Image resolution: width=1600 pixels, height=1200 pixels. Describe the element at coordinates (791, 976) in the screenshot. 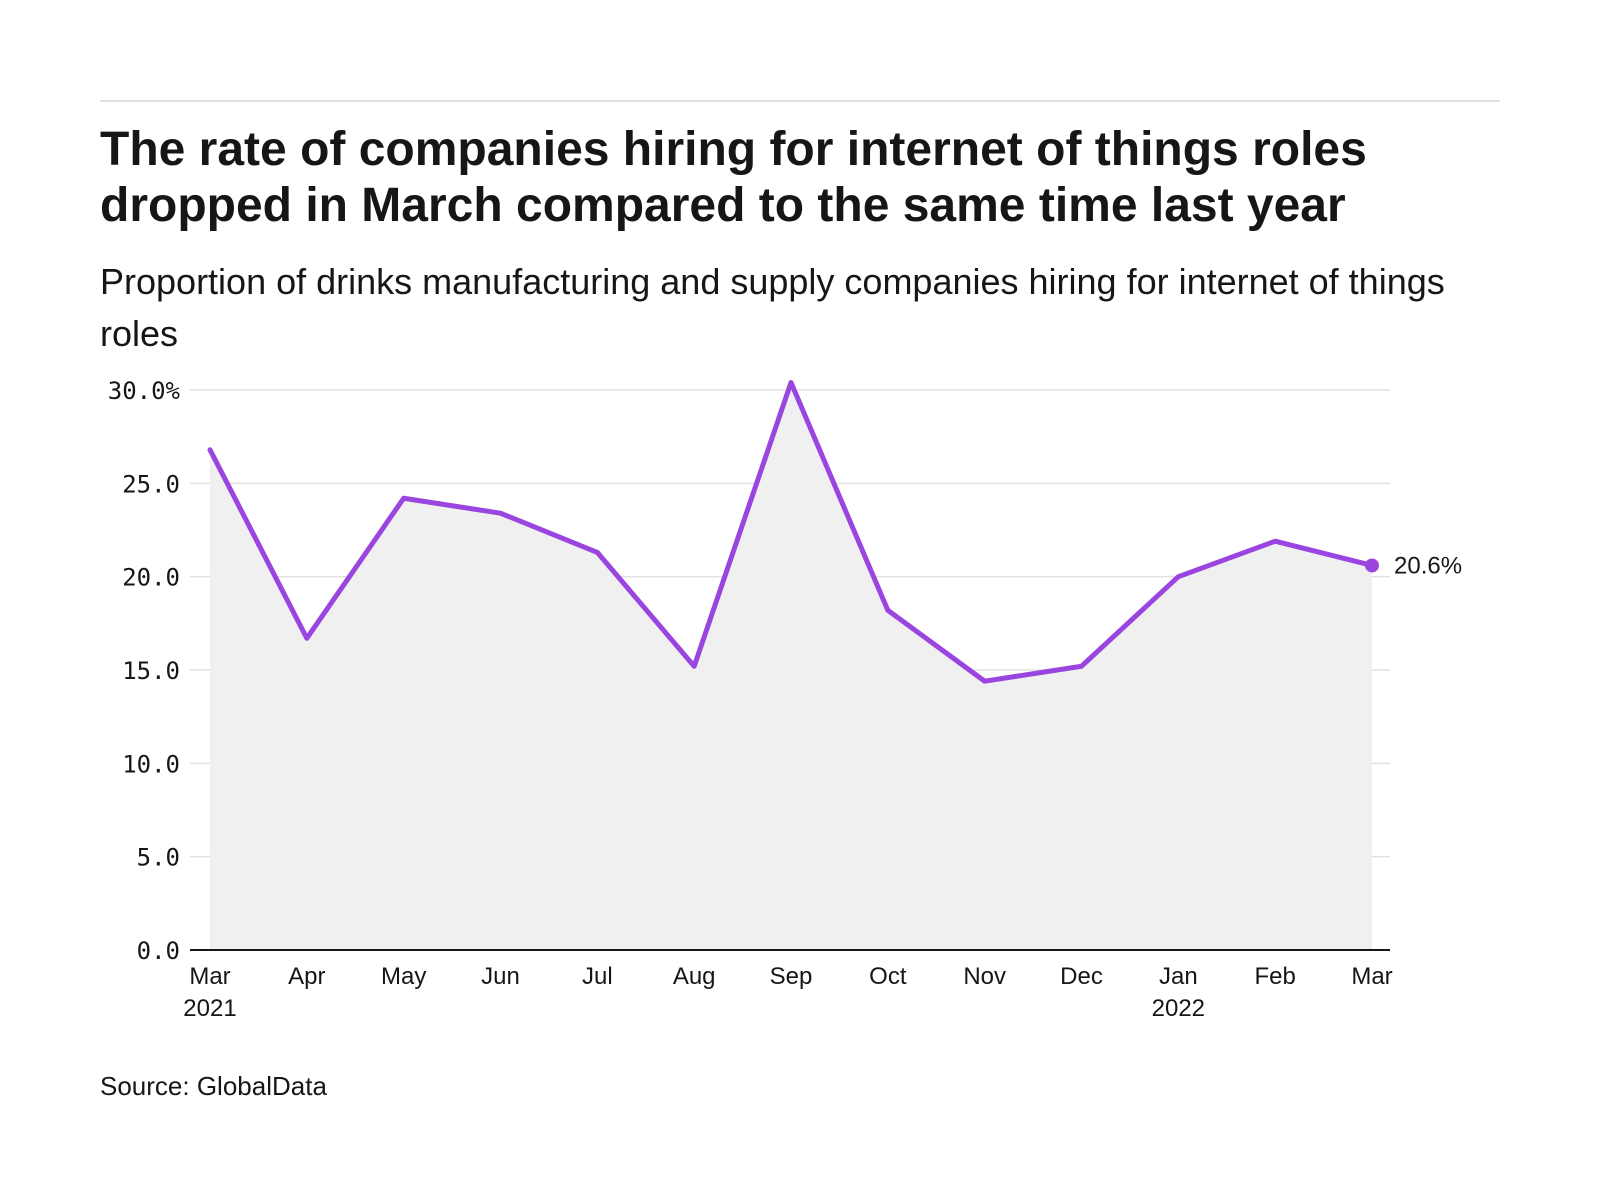

I see `x-tick-label: Sep` at that location.